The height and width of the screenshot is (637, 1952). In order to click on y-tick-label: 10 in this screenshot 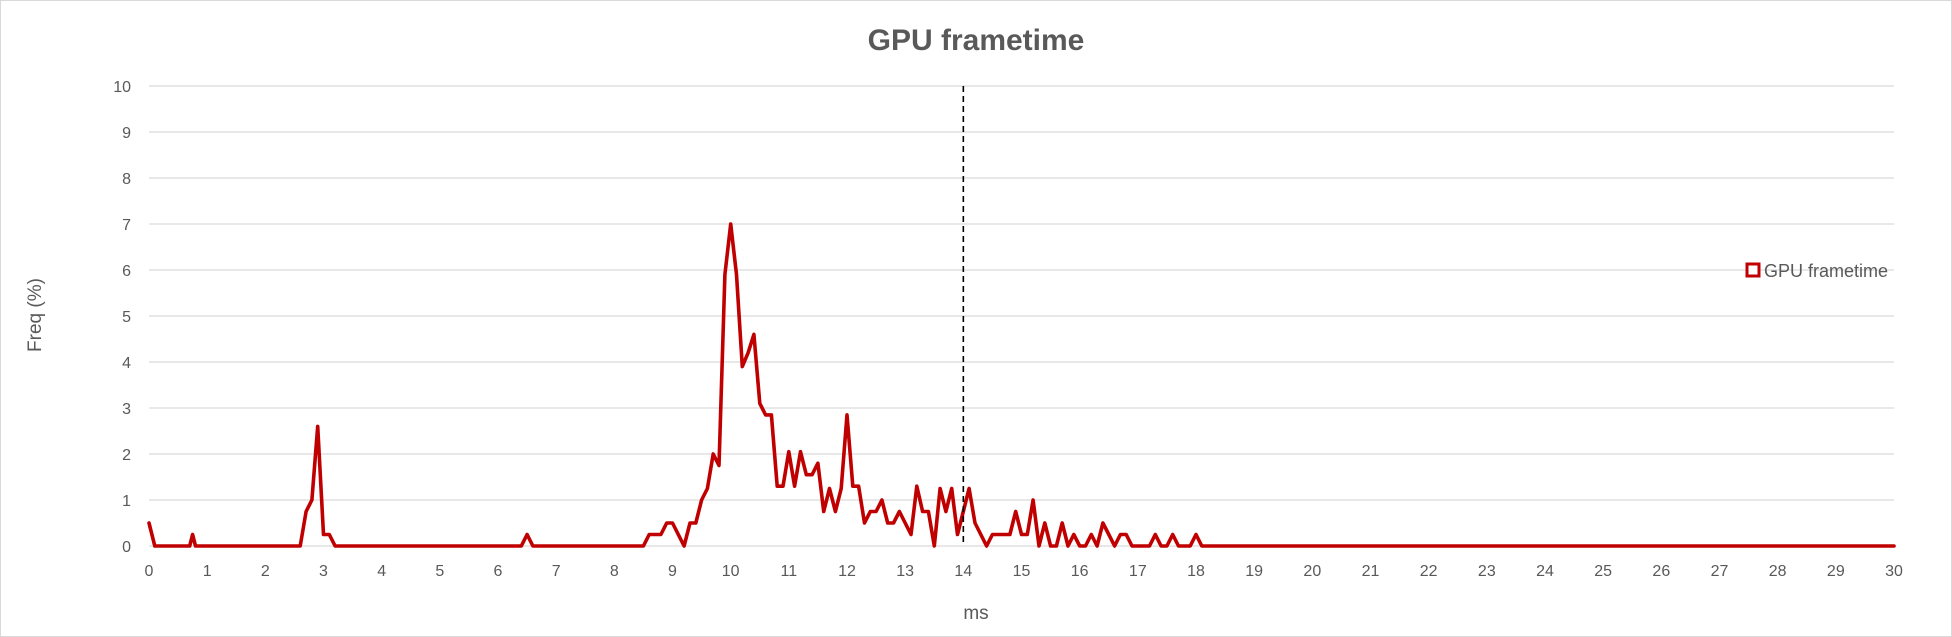, I will do `click(122, 87)`.